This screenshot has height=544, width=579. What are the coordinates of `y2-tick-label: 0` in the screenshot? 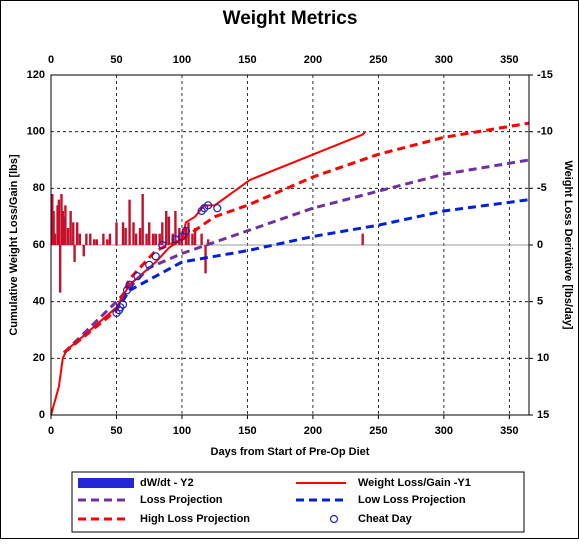 It's located at (540, 245).